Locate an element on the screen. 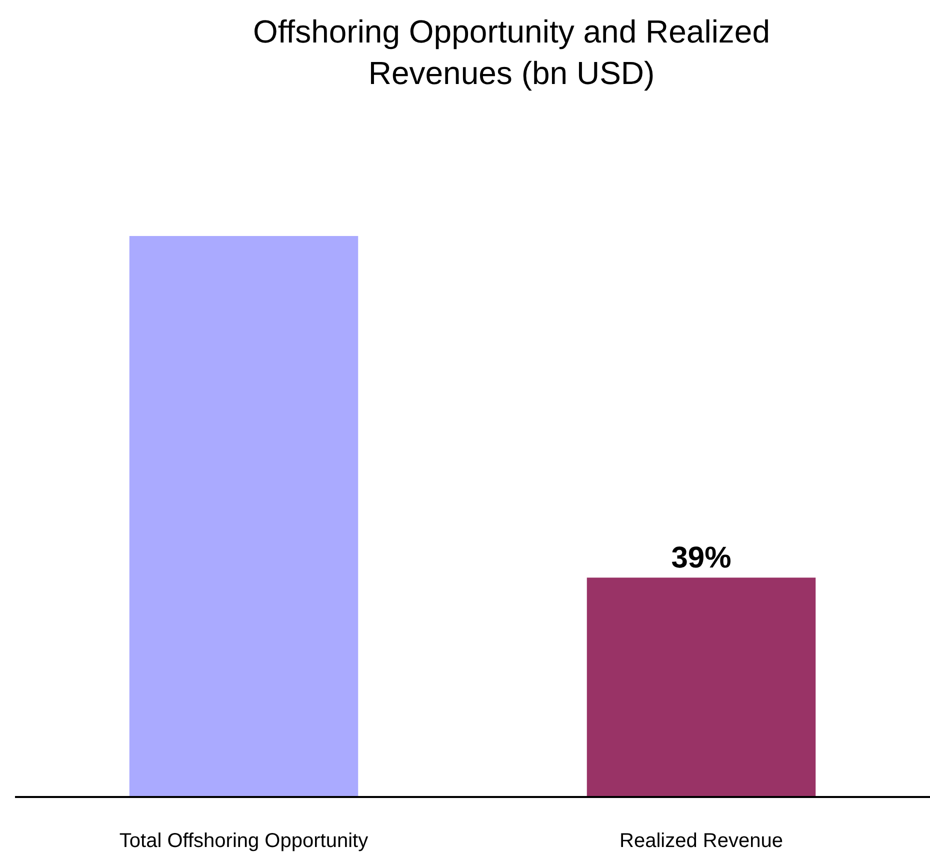 This screenshot has width=930, height=852. x-tick-label: Realized Revenue is located at coordinates (701, 841).